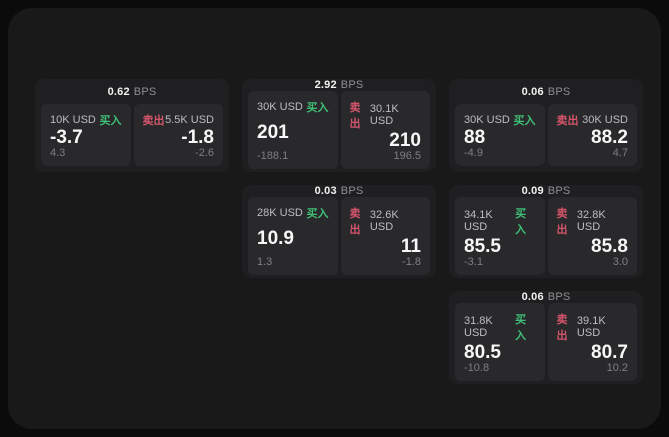 This screenshot has height=437, width=669. Describe the element at coordinates (591, 221) in the screenshot. I see `sell-amount: 32.8K USD` at that location.